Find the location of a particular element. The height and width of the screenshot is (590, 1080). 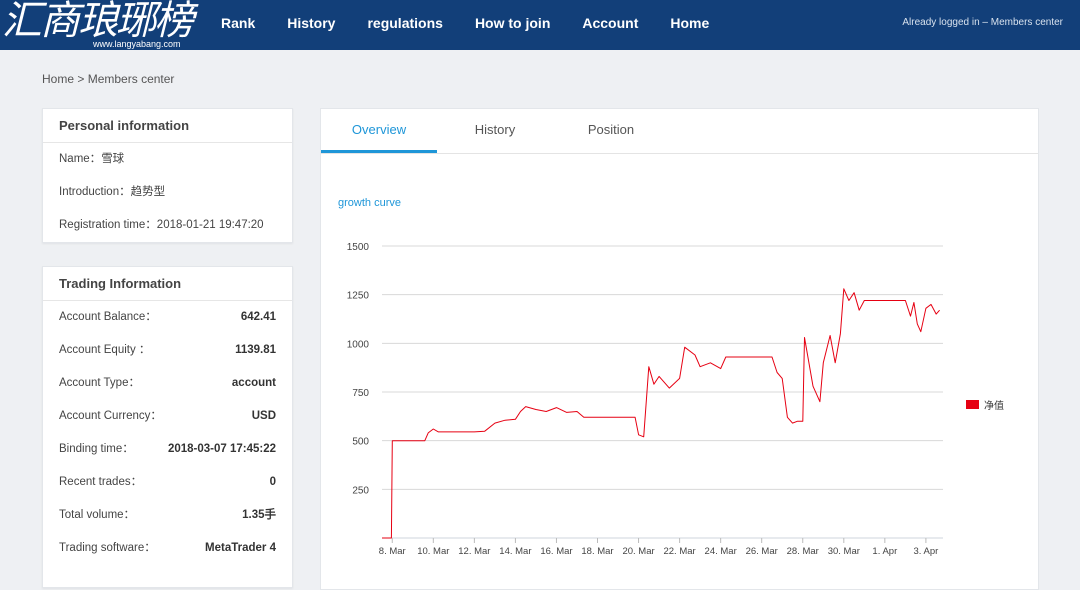

registration-row: Registration time： 2018-01-21 19:47:20 is located at coordinates (167, 225).